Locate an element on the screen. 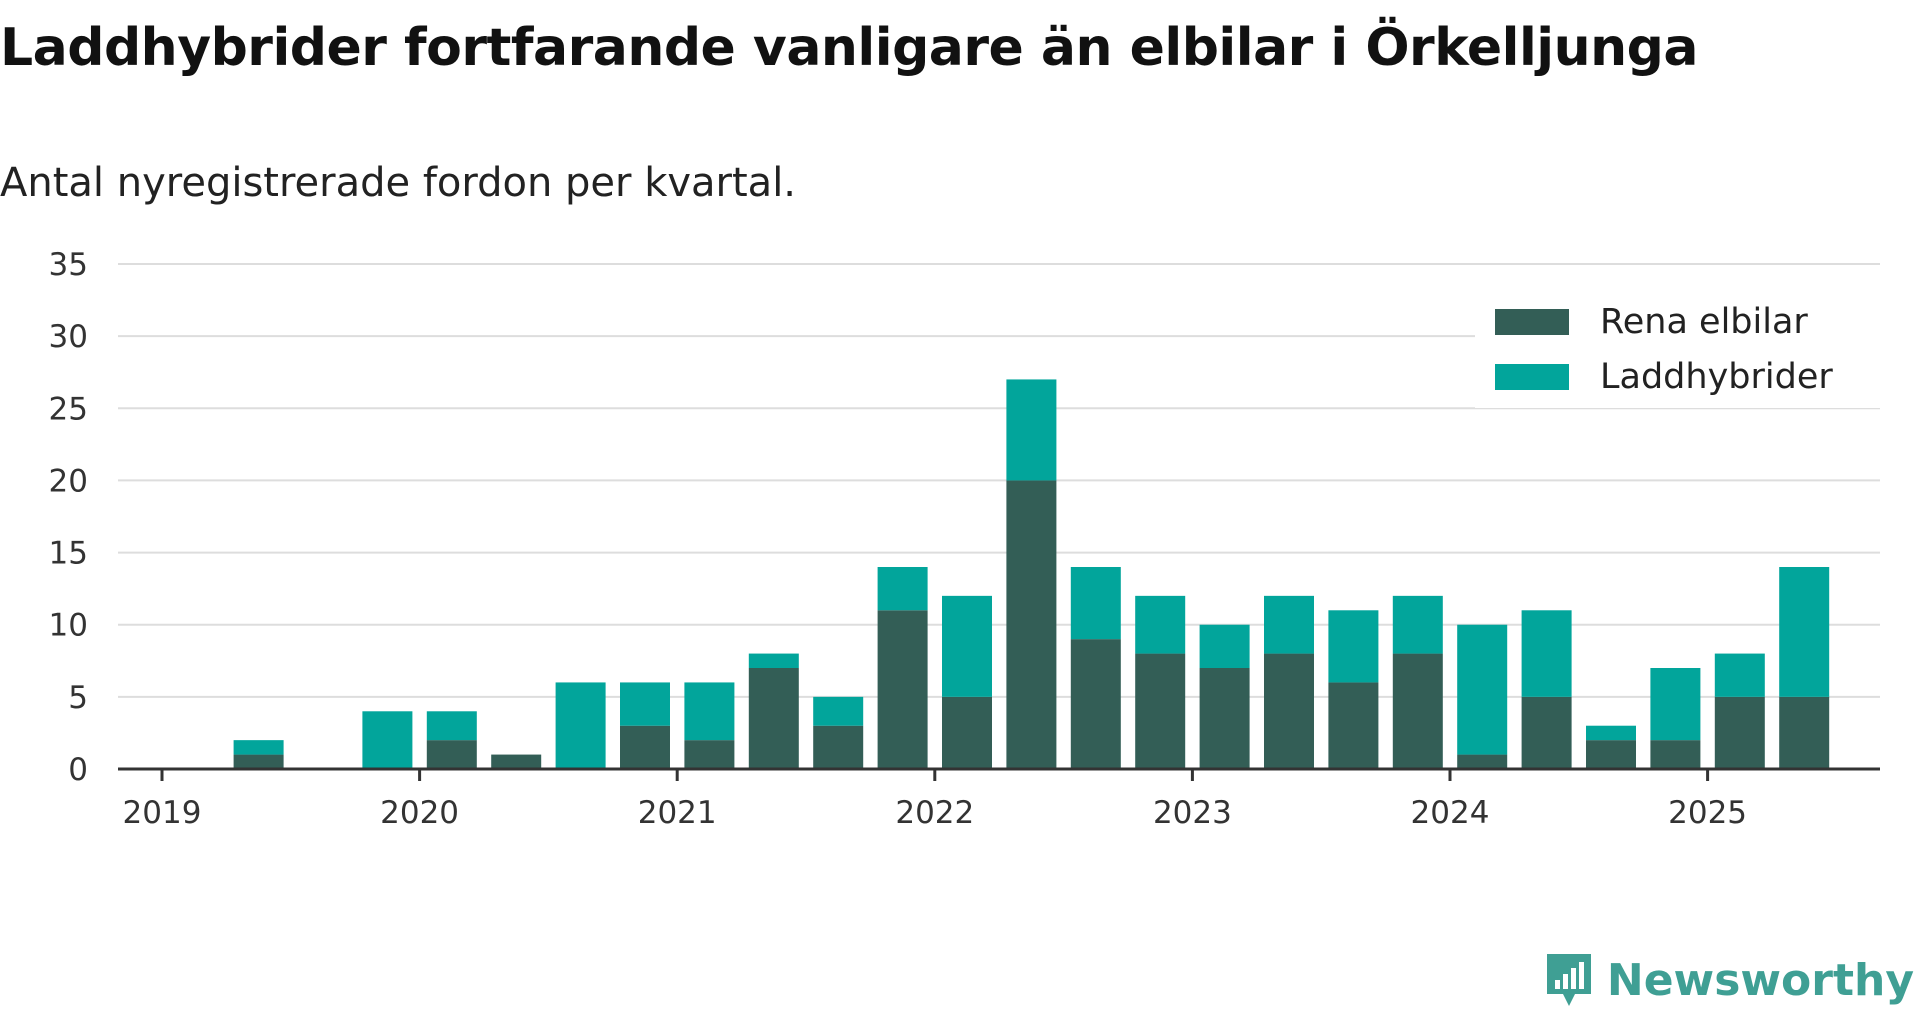  x-tick-label: 2022 is located at coordinates (934, 813).